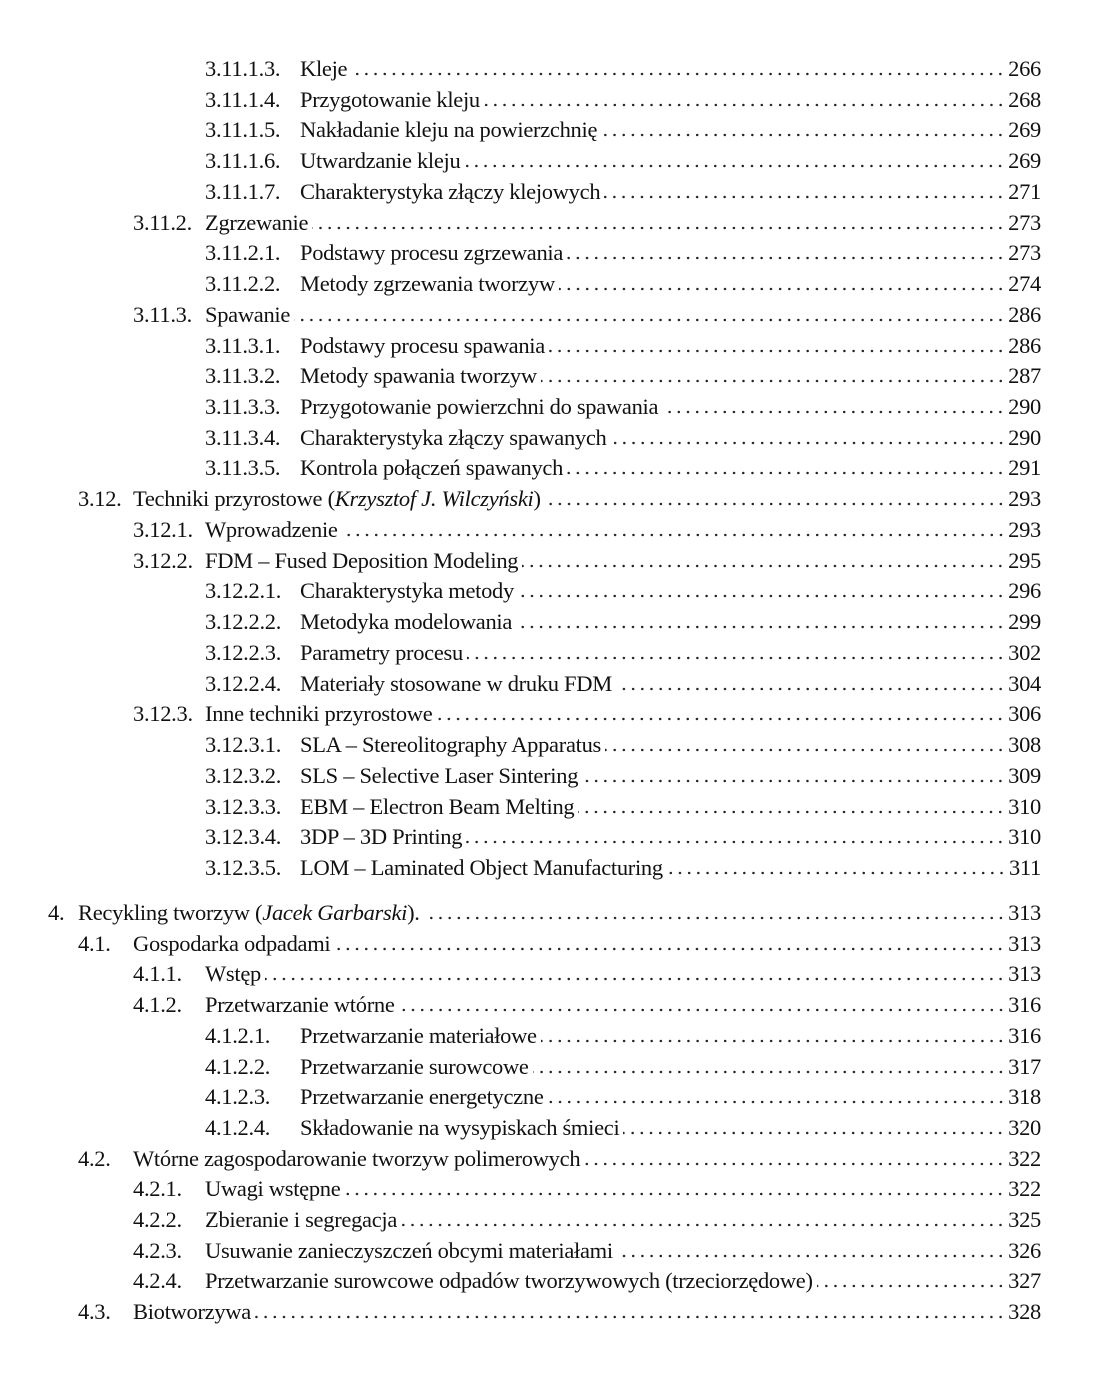  I want to click on page-number: 302, so click(1024, 652).